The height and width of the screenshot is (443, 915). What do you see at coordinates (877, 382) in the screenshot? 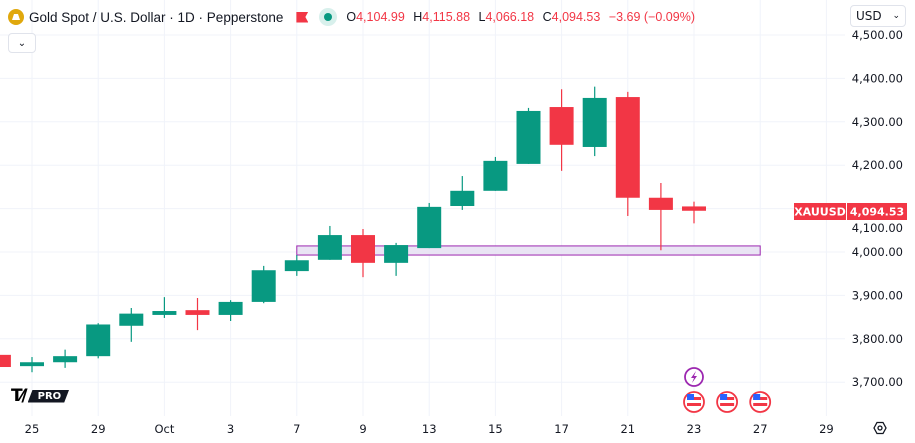
I see `price-tick-label: 3,700.00` at bounding box center [877, 382].